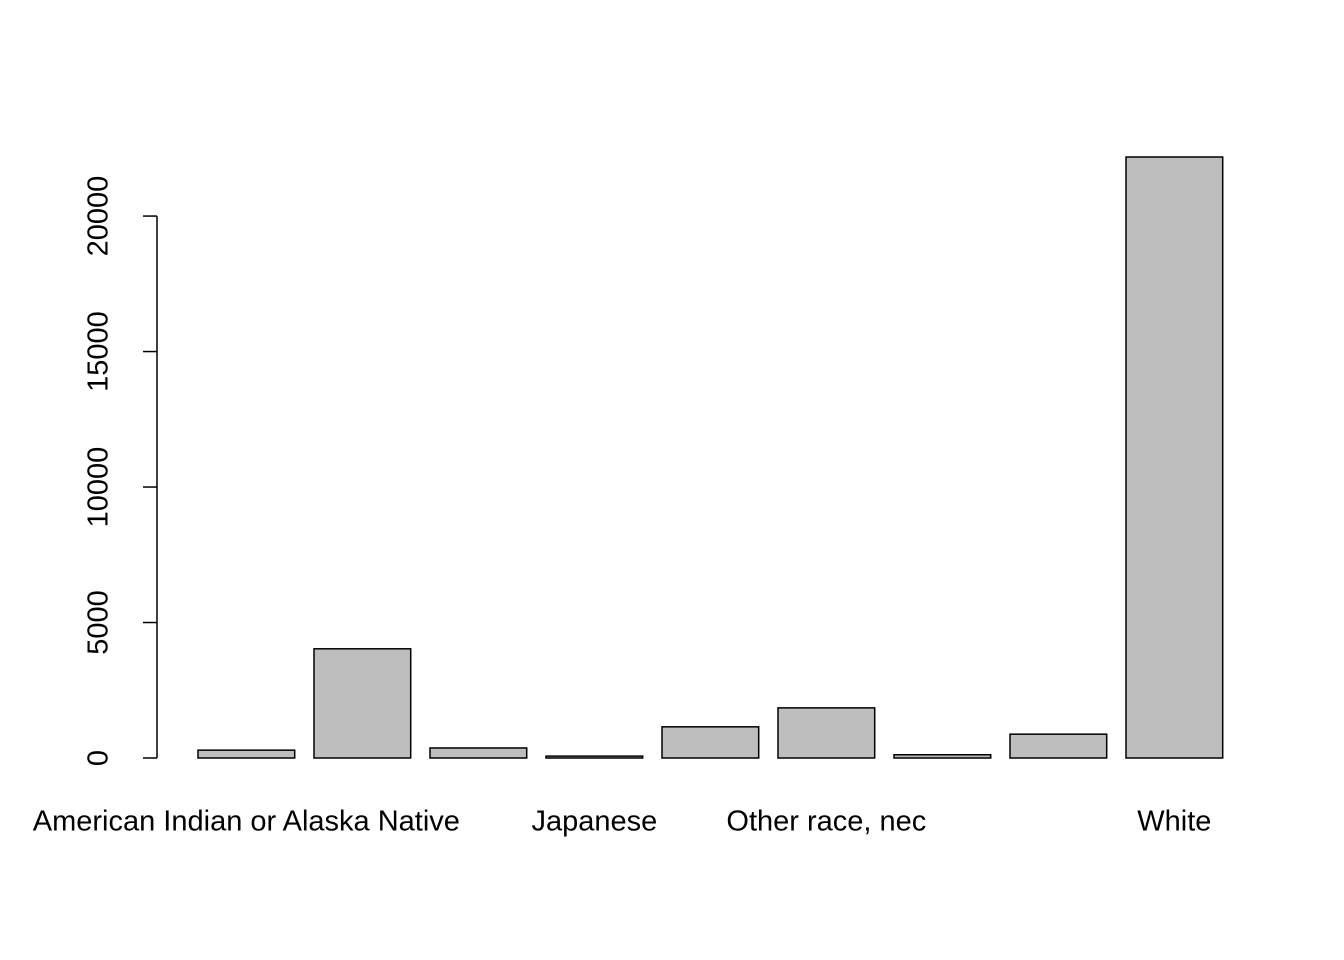 This screenshot has width=1344, height=960. What do you see at coordinates (246, 822) in the screenshot?
I see `x-tick-label: American Indian or Alaska Native` at bounding box center [246, 822].